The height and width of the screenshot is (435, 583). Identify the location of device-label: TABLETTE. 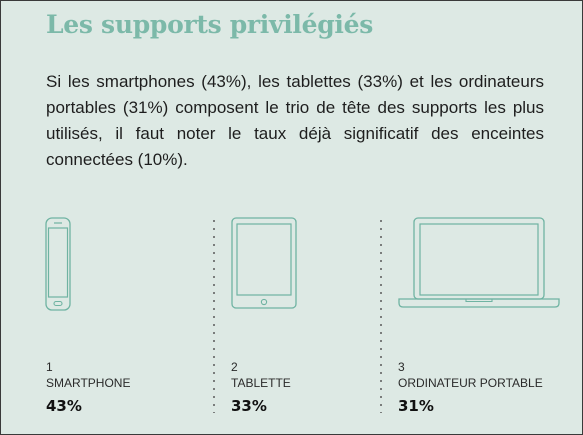
(261, 383).